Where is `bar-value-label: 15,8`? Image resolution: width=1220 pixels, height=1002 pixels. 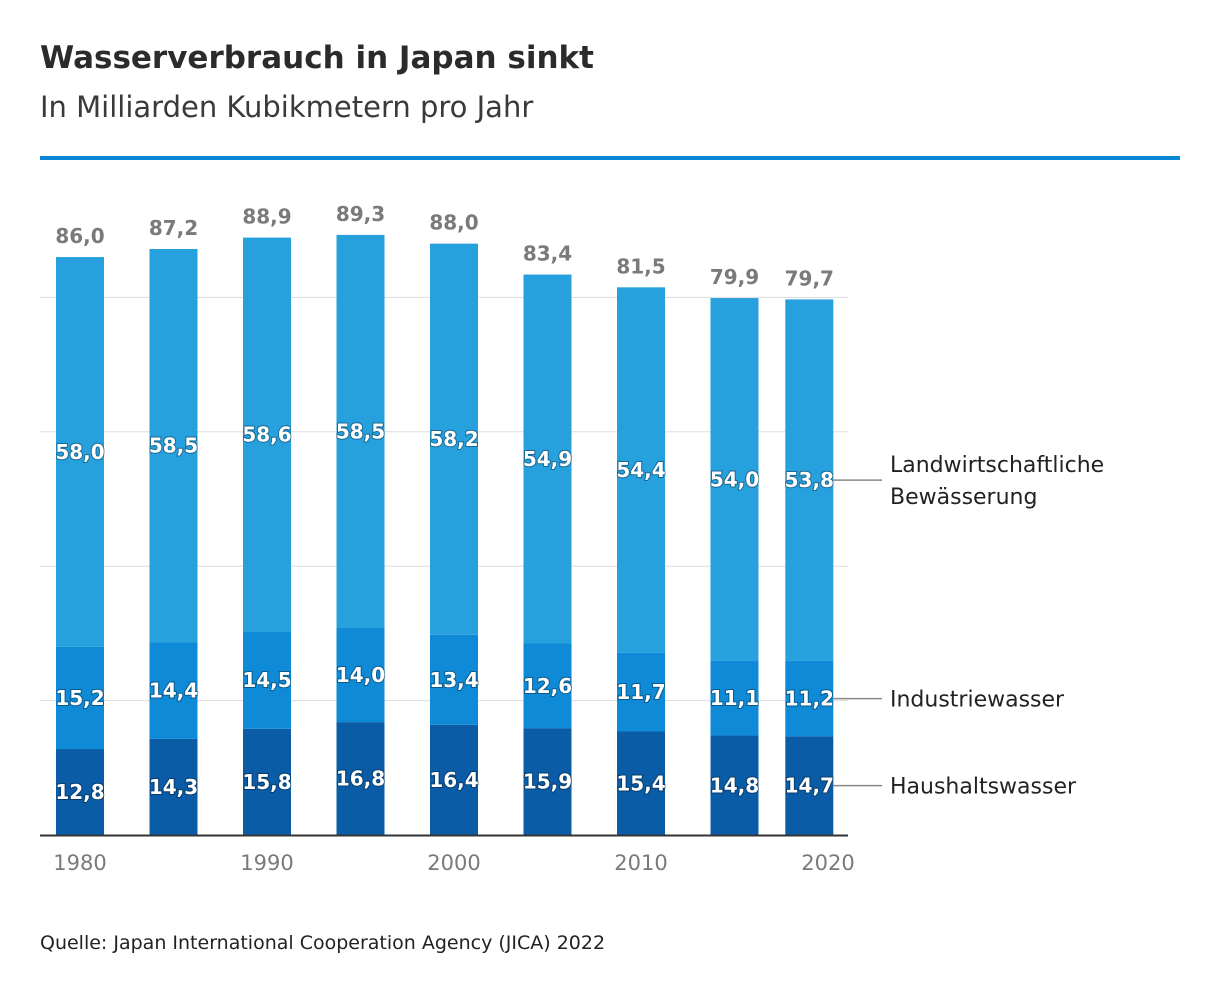 bar-value-label: 15,8 is located at coordinates (266, 782).